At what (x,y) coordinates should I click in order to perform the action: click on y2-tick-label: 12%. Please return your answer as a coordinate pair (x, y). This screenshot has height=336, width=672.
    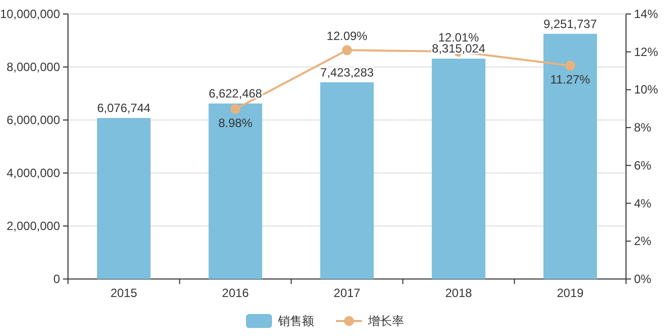
    Looking at the image, I should click on (646, 51).